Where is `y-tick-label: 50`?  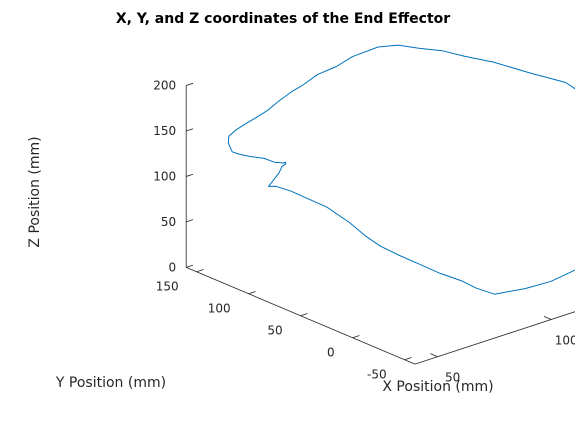
y-tick-label: 50 is located at coordinates (274, 331).